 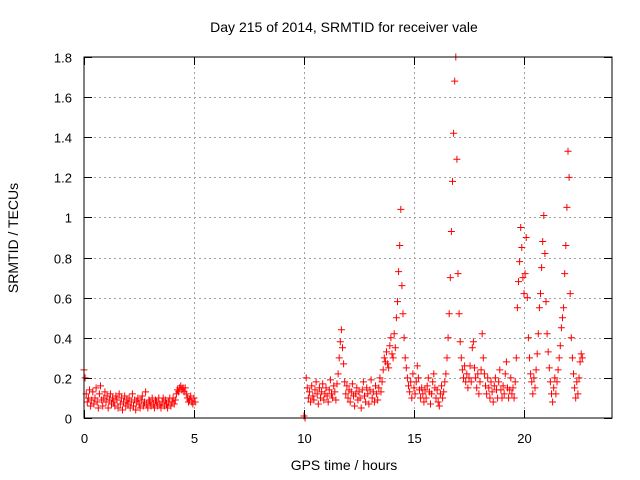 I want to click on y-tick-label: 1.4, so click(x=63, y=138).